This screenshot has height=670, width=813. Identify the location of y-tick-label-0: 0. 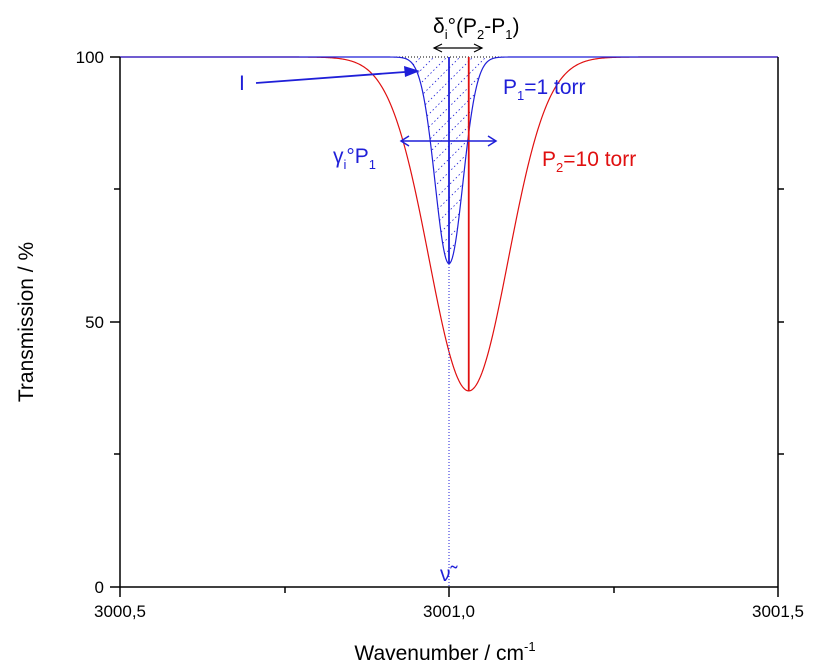
(99, 587).